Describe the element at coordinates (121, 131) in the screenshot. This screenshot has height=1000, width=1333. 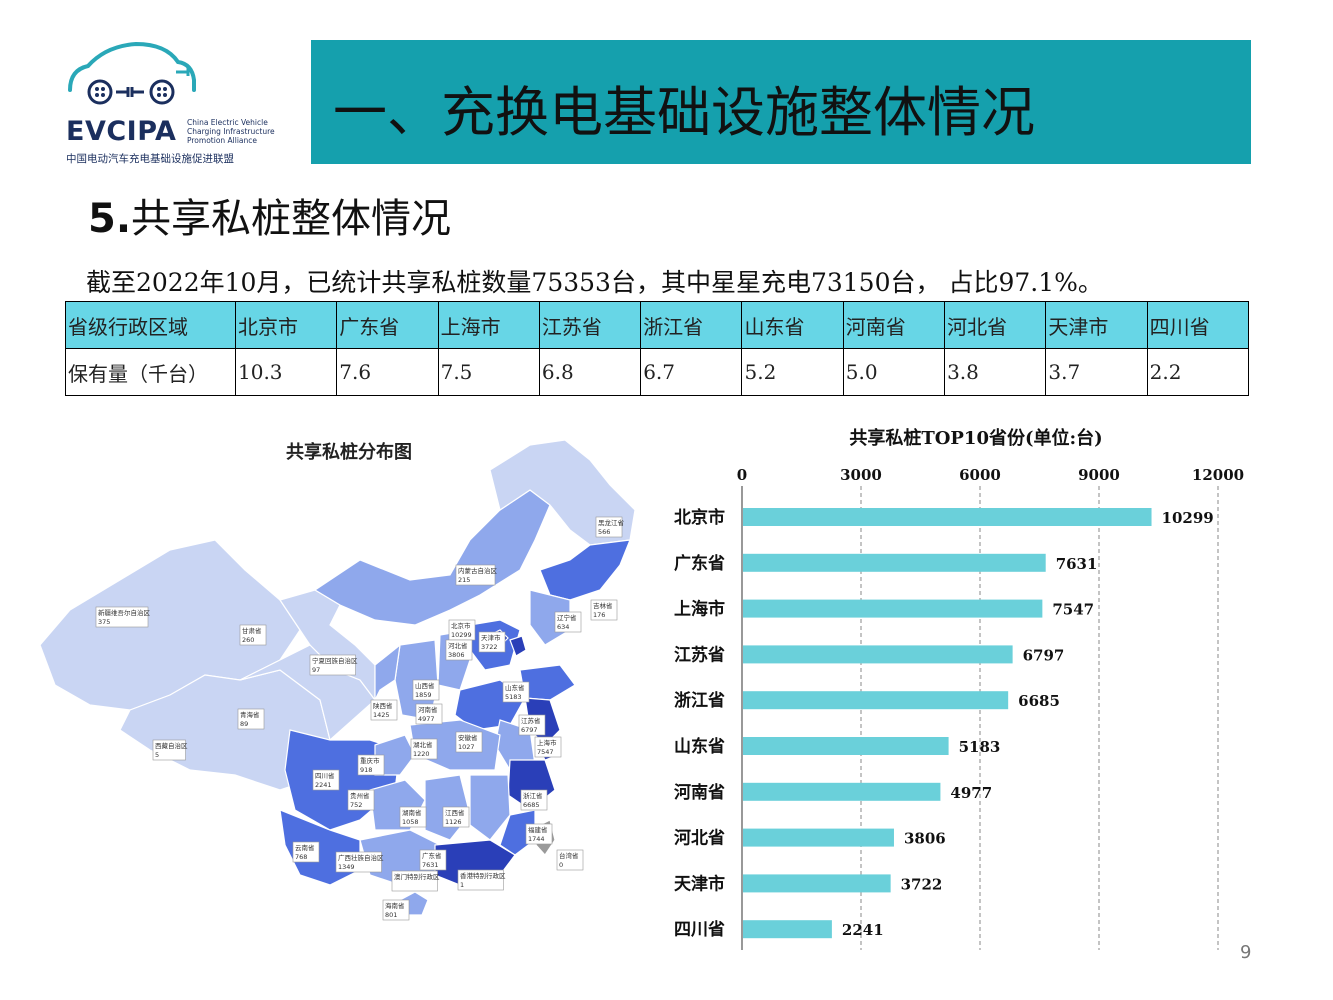
I see `logo-abbr: EVCIPA` at that location.